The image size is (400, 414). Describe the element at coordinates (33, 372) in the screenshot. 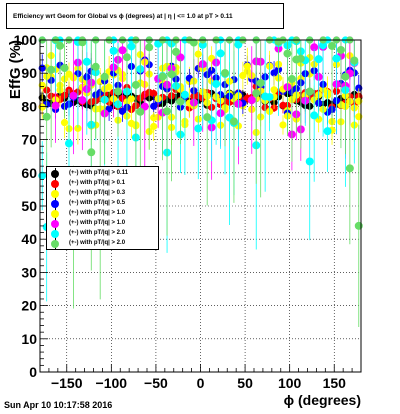

I see `y-tick-label: 0` at that location.